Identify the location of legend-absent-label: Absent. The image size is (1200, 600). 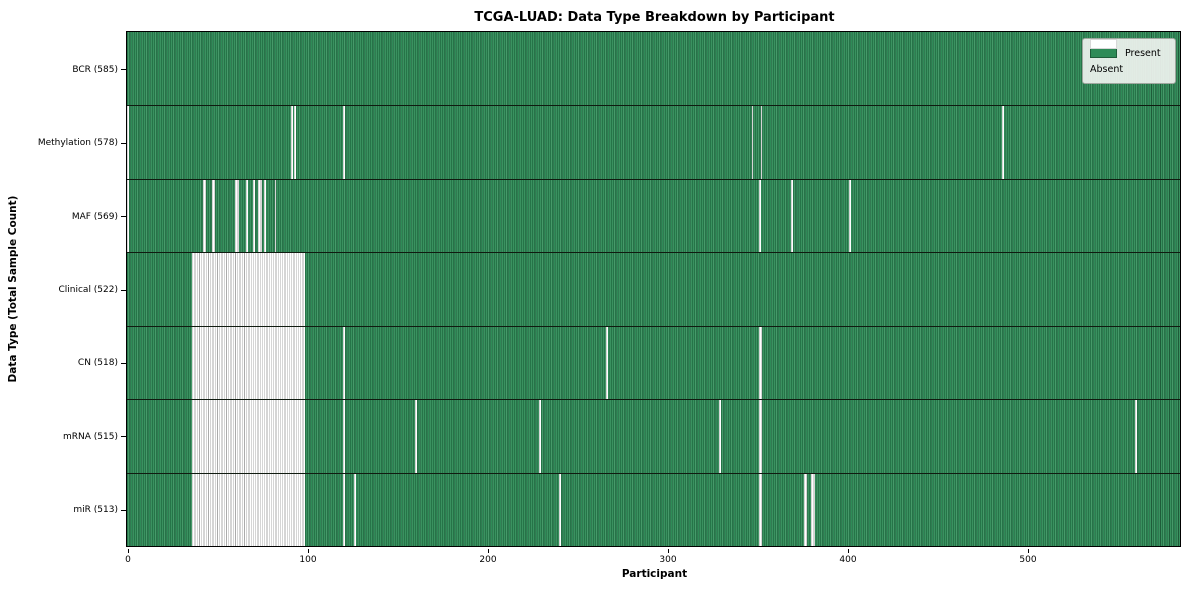
(1107, 69).